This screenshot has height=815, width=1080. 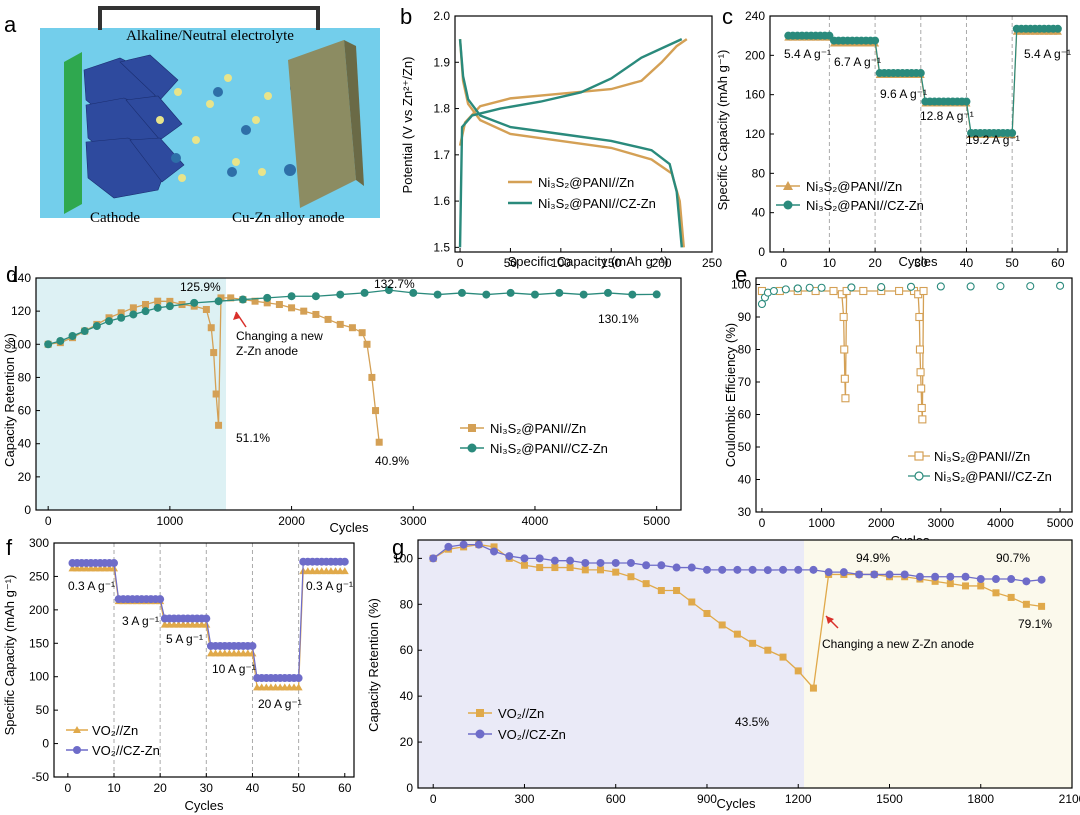 I want to click on anode-plate-edge, so click(x=354, y=113).